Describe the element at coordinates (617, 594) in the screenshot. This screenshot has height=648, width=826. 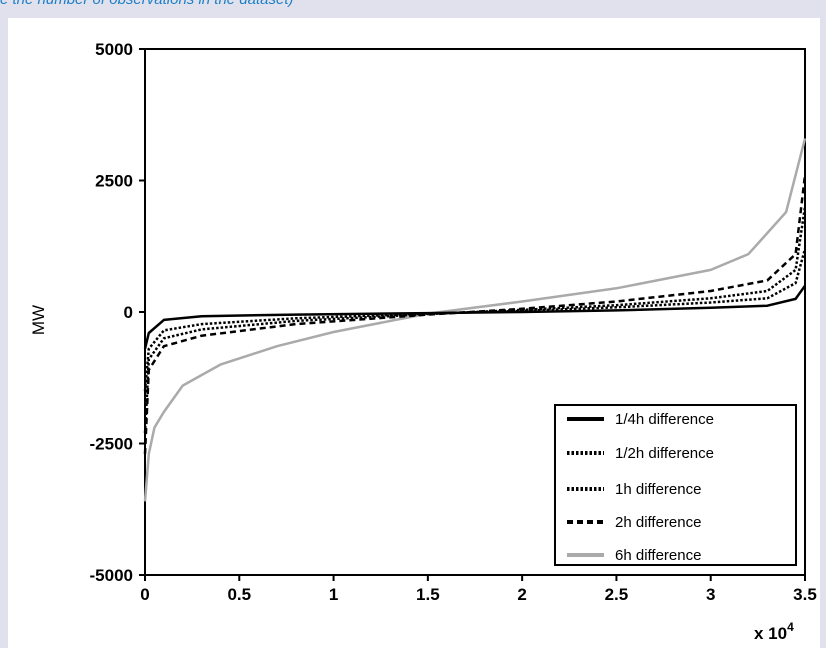
I see `x-tick-label: 2.5` at that location.